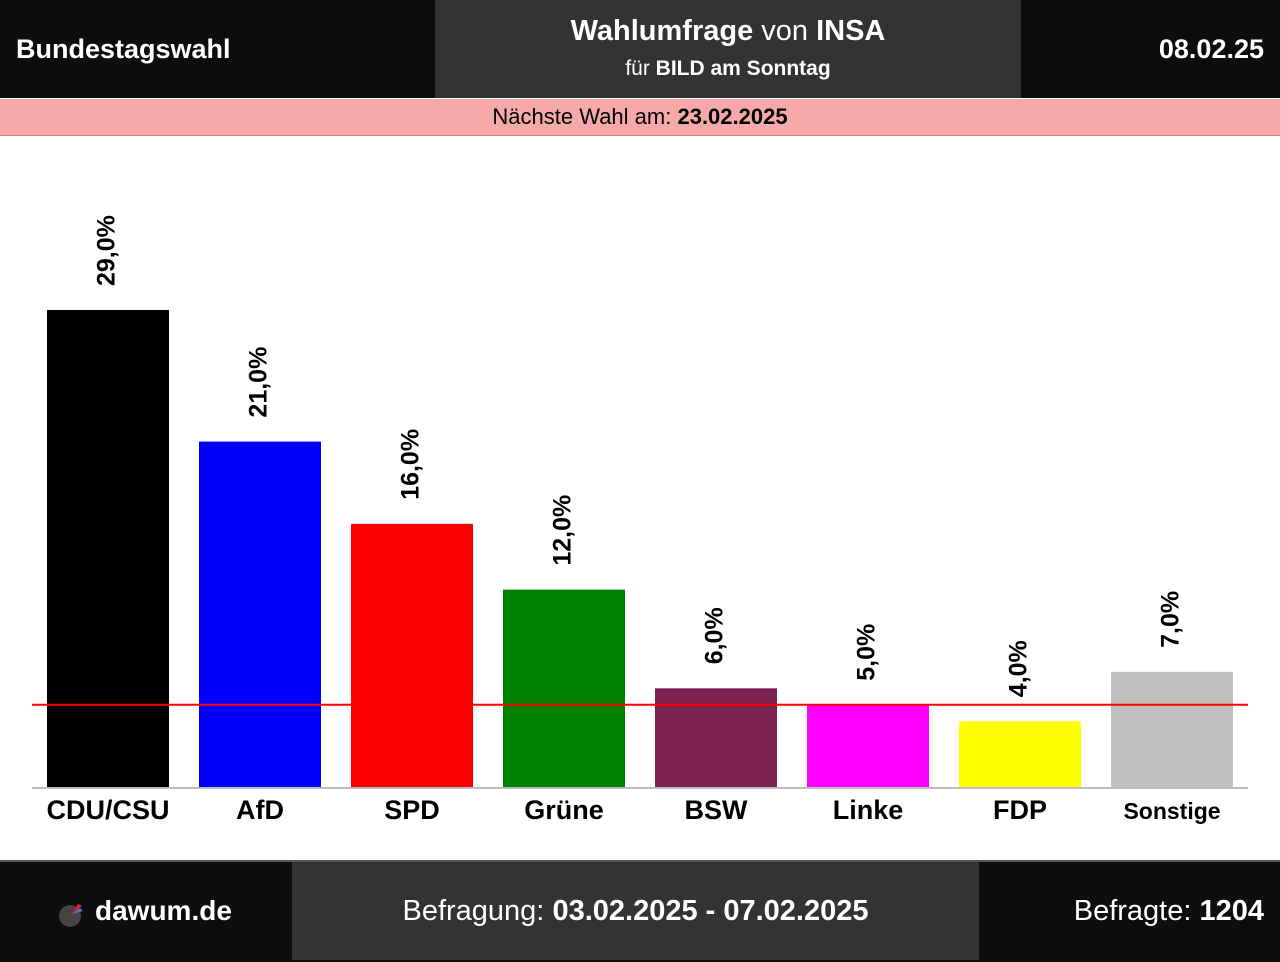 This screenshot has height=962, width=1280. What do you see at coordinates (1231, 911) in the screenshot?
I see `respondents-value: 1204` at bounding box center [1231, 911].